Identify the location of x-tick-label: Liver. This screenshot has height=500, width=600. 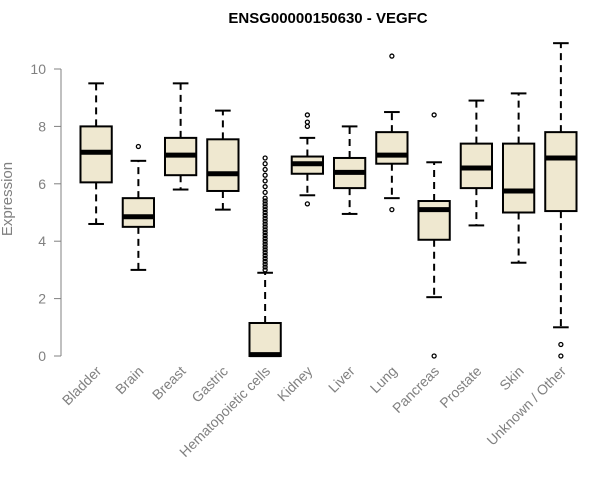
(341, 379).